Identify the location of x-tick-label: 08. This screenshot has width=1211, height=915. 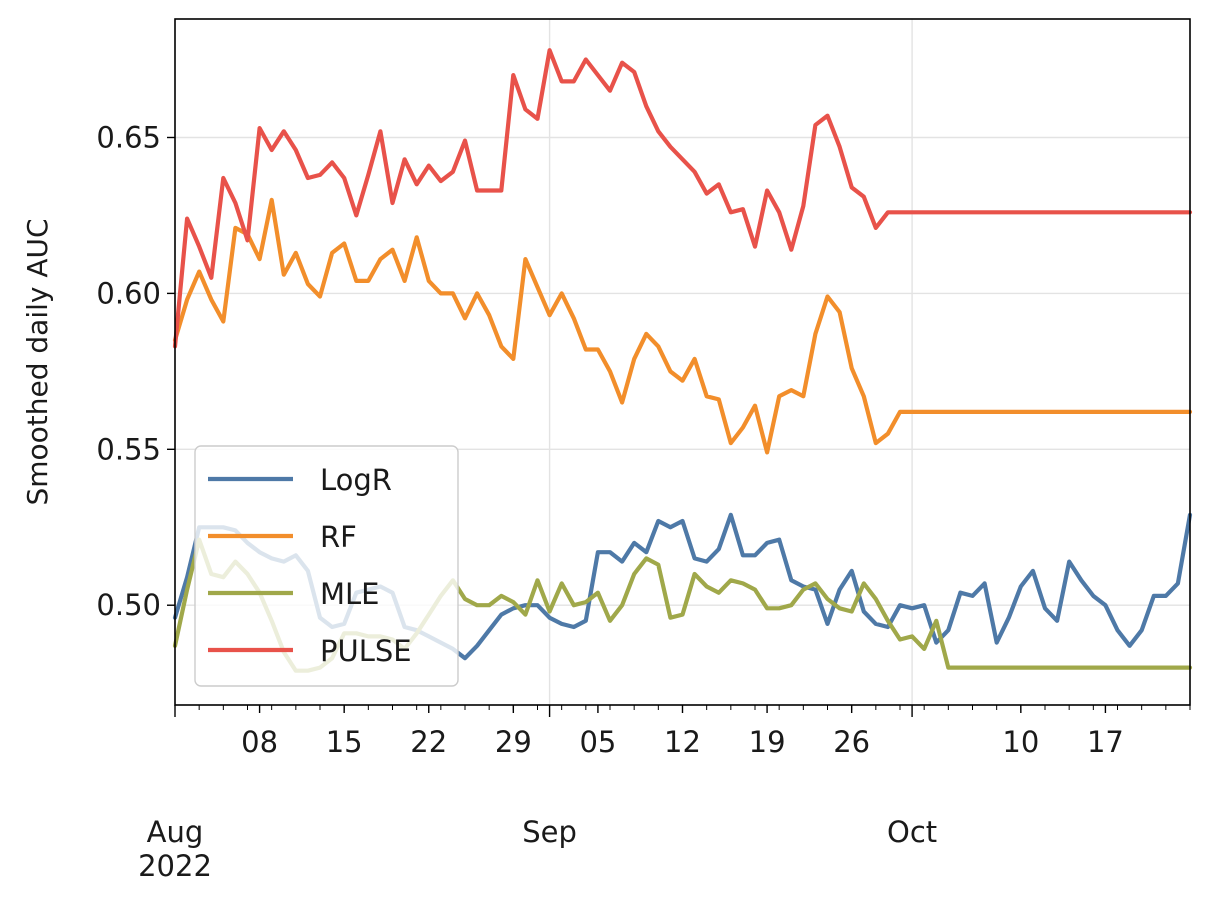
(259, 742).